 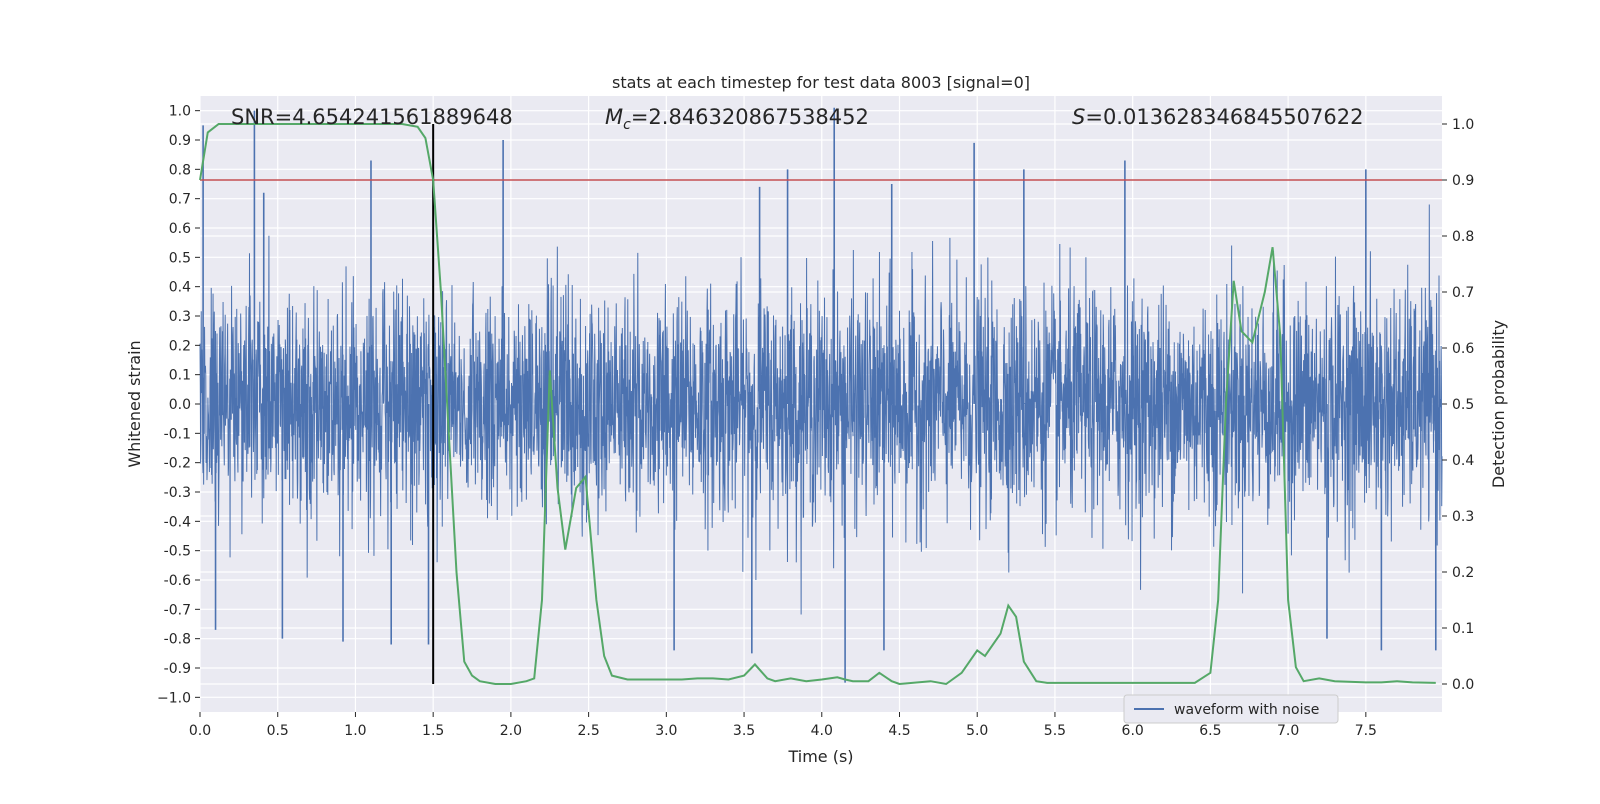 What do you see at coordinates (1288, 731) in the screenshot?
I see `x-tick-label-14: 7.0` at bounding box center [1288, 731].